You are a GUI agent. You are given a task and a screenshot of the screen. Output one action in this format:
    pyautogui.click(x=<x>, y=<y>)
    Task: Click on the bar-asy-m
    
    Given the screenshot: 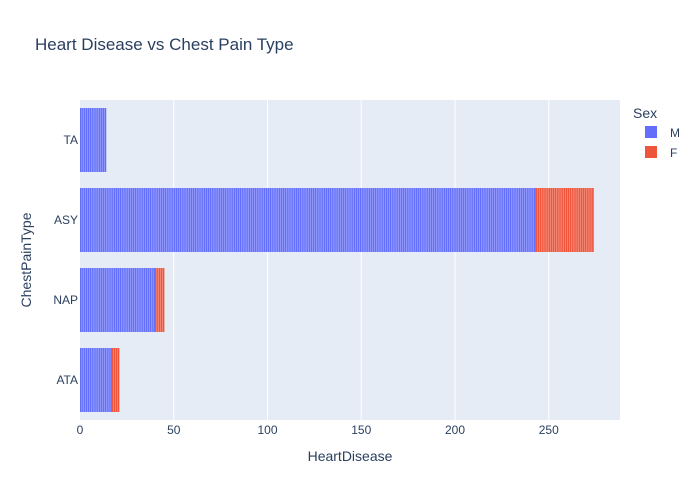 What is the action you would take?
    pyautogui.click(x=308, y=220)
    